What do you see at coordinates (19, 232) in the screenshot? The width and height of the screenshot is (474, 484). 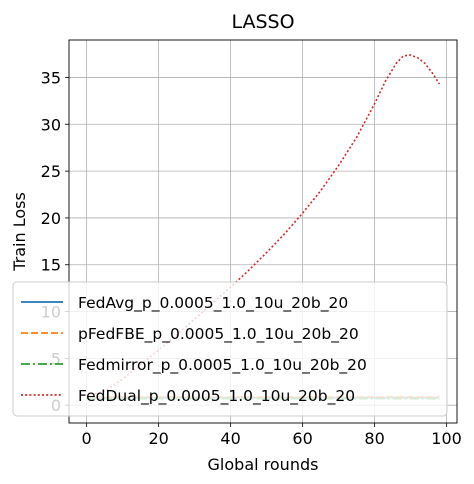 I see `y-axis-label: Train Loss` at bounding box center [19, 232].